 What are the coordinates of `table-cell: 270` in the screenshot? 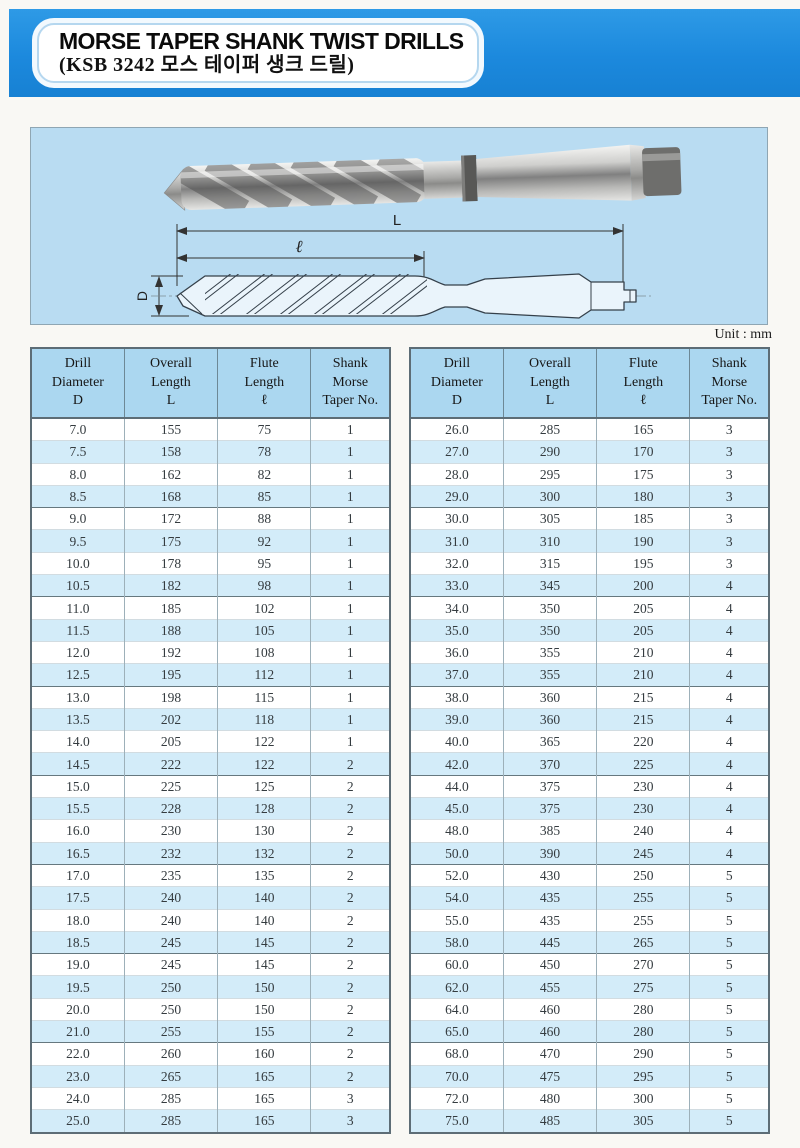 It's located at (643, 964).